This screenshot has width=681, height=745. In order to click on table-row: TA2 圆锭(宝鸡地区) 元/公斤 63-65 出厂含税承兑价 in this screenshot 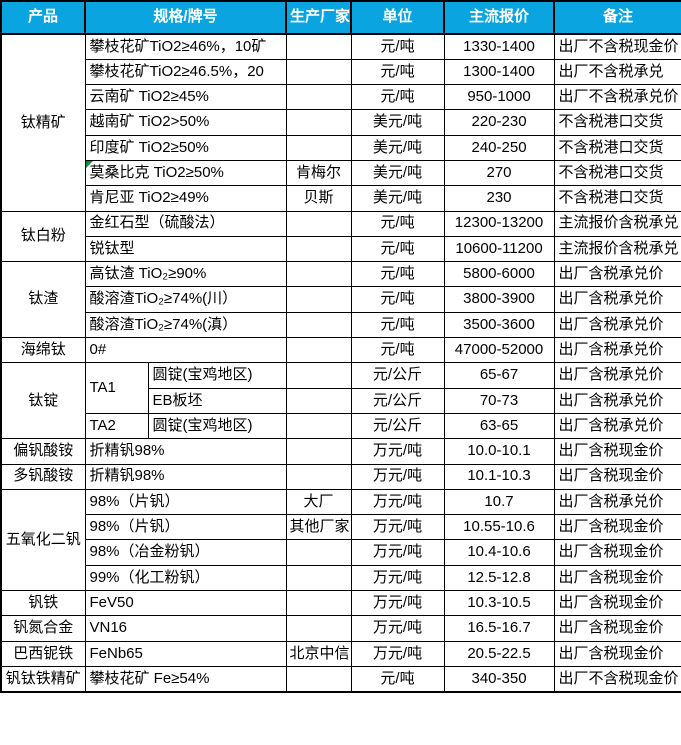, I will do `click(341, 426)`.